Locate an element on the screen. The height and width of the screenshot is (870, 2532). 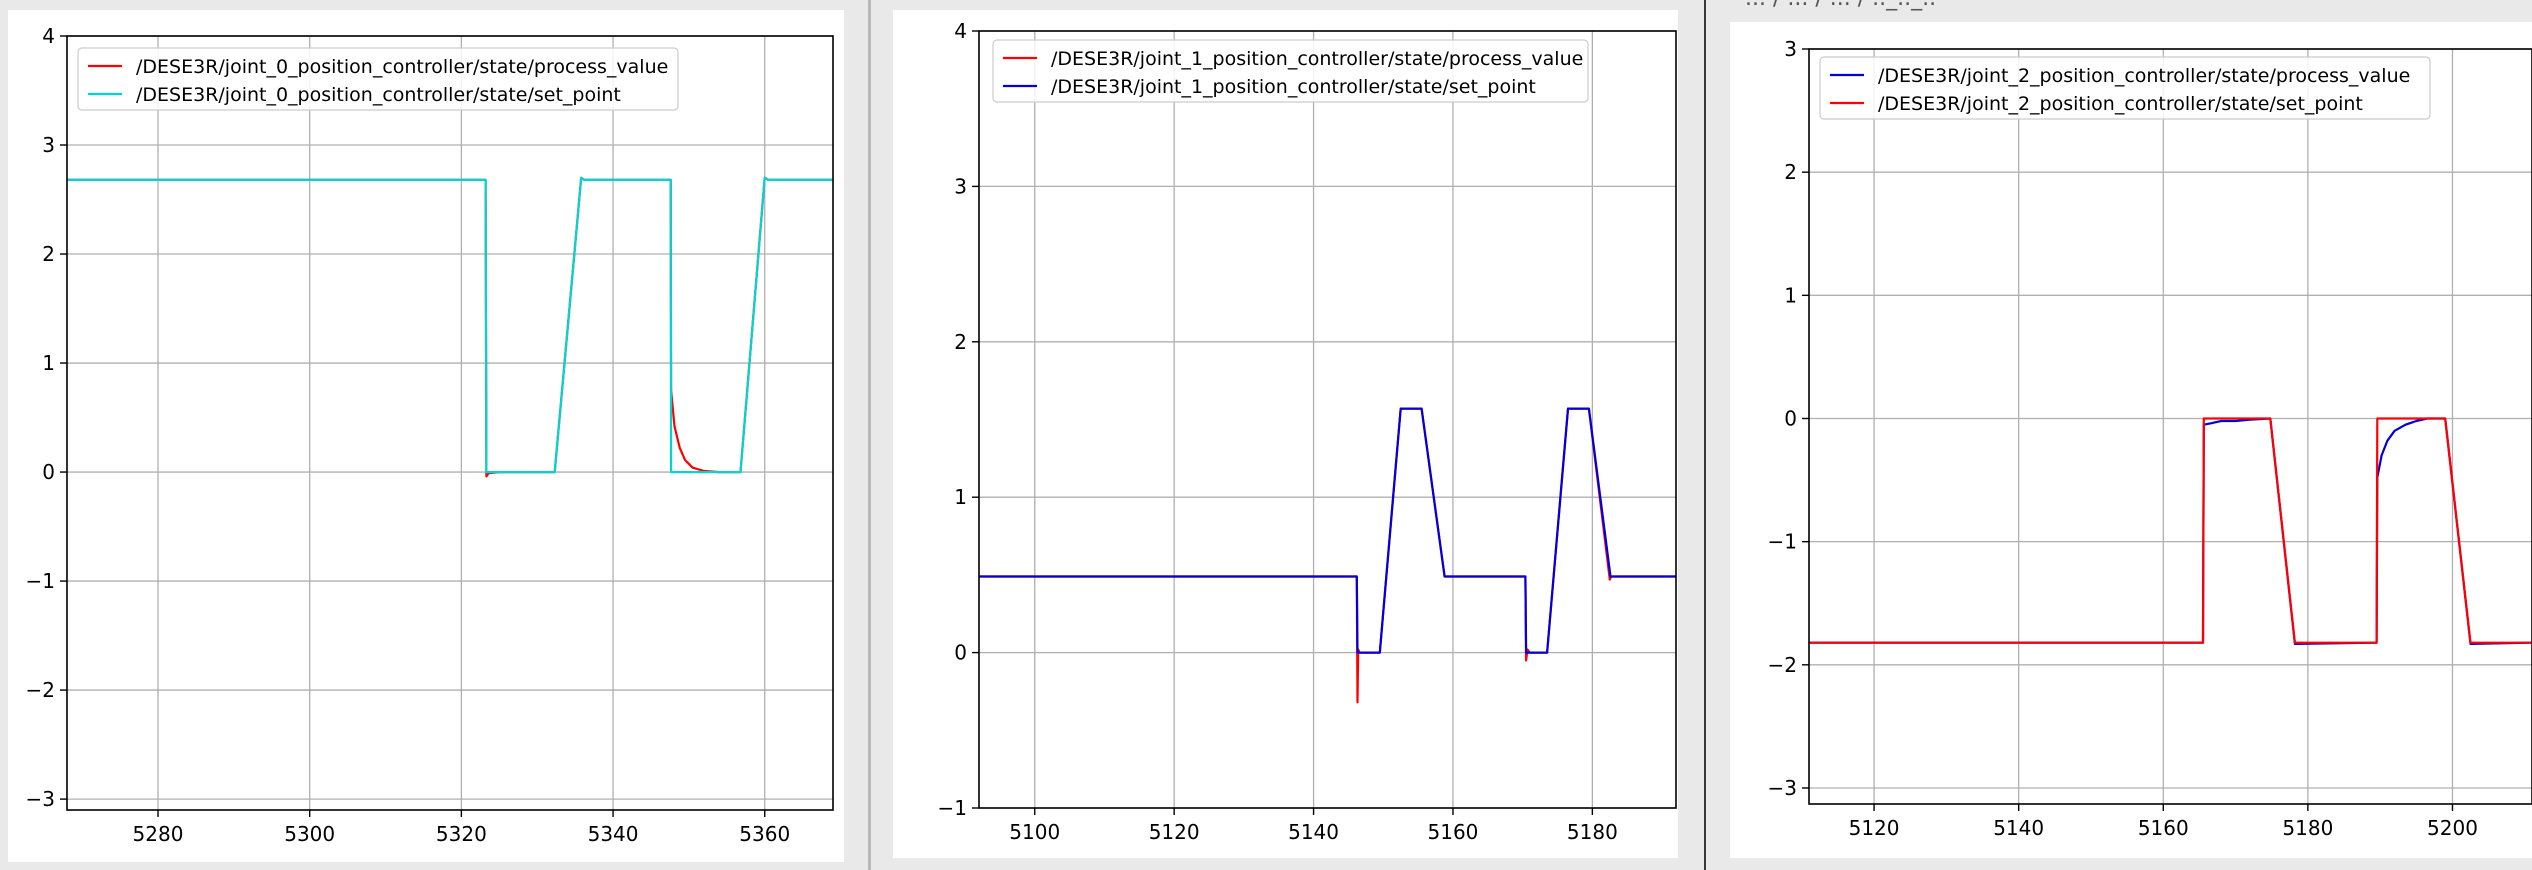
x-tick-label: 5280 is located at coordinates (158, 834).